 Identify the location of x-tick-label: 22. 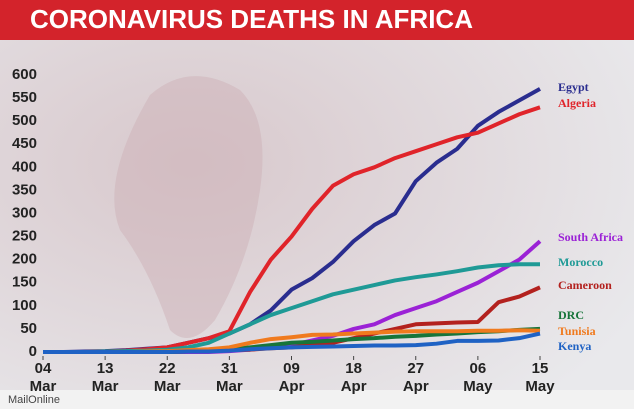
(167, 368).